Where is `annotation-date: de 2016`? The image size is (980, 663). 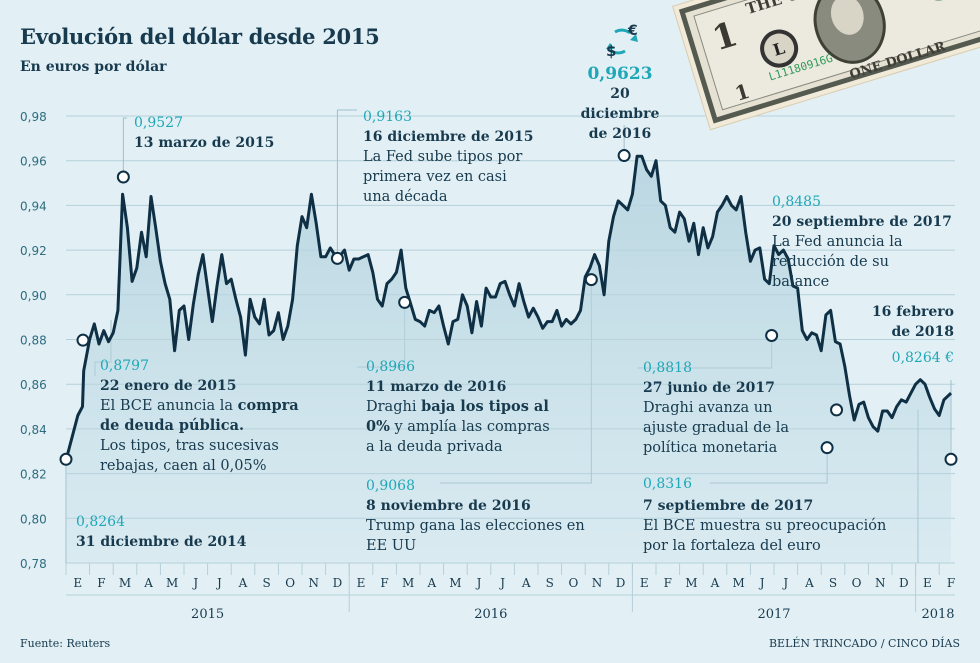 annotation-date: de 2016 is located at coordinates (620, 134).